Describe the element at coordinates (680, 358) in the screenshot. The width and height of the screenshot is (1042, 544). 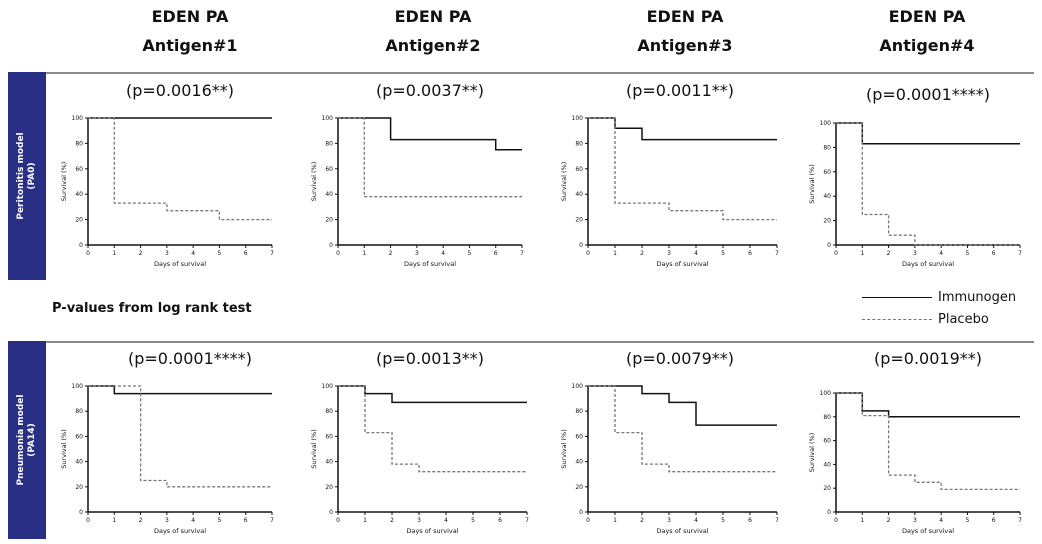
I see `pvalue-label: (p=0.0079**)` at that location.